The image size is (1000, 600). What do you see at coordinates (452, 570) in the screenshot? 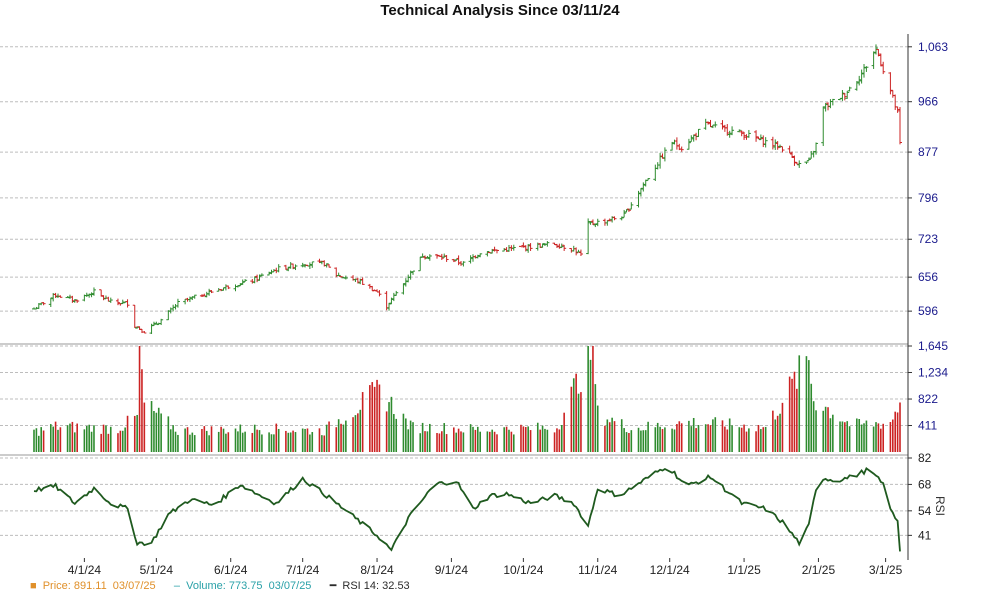
I see `x-tick-label: 9/1/24` at bounding box center [452, 570].